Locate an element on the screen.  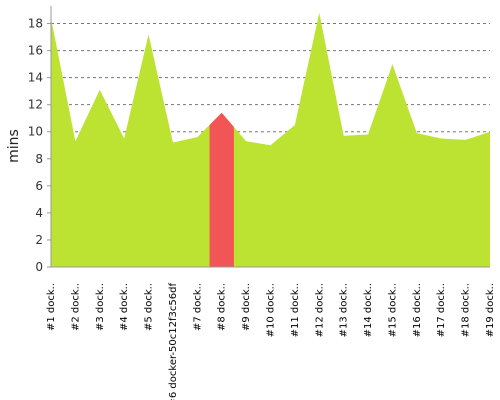
x-tick-label: #16 dock.. is located at coordinates (417, 310).